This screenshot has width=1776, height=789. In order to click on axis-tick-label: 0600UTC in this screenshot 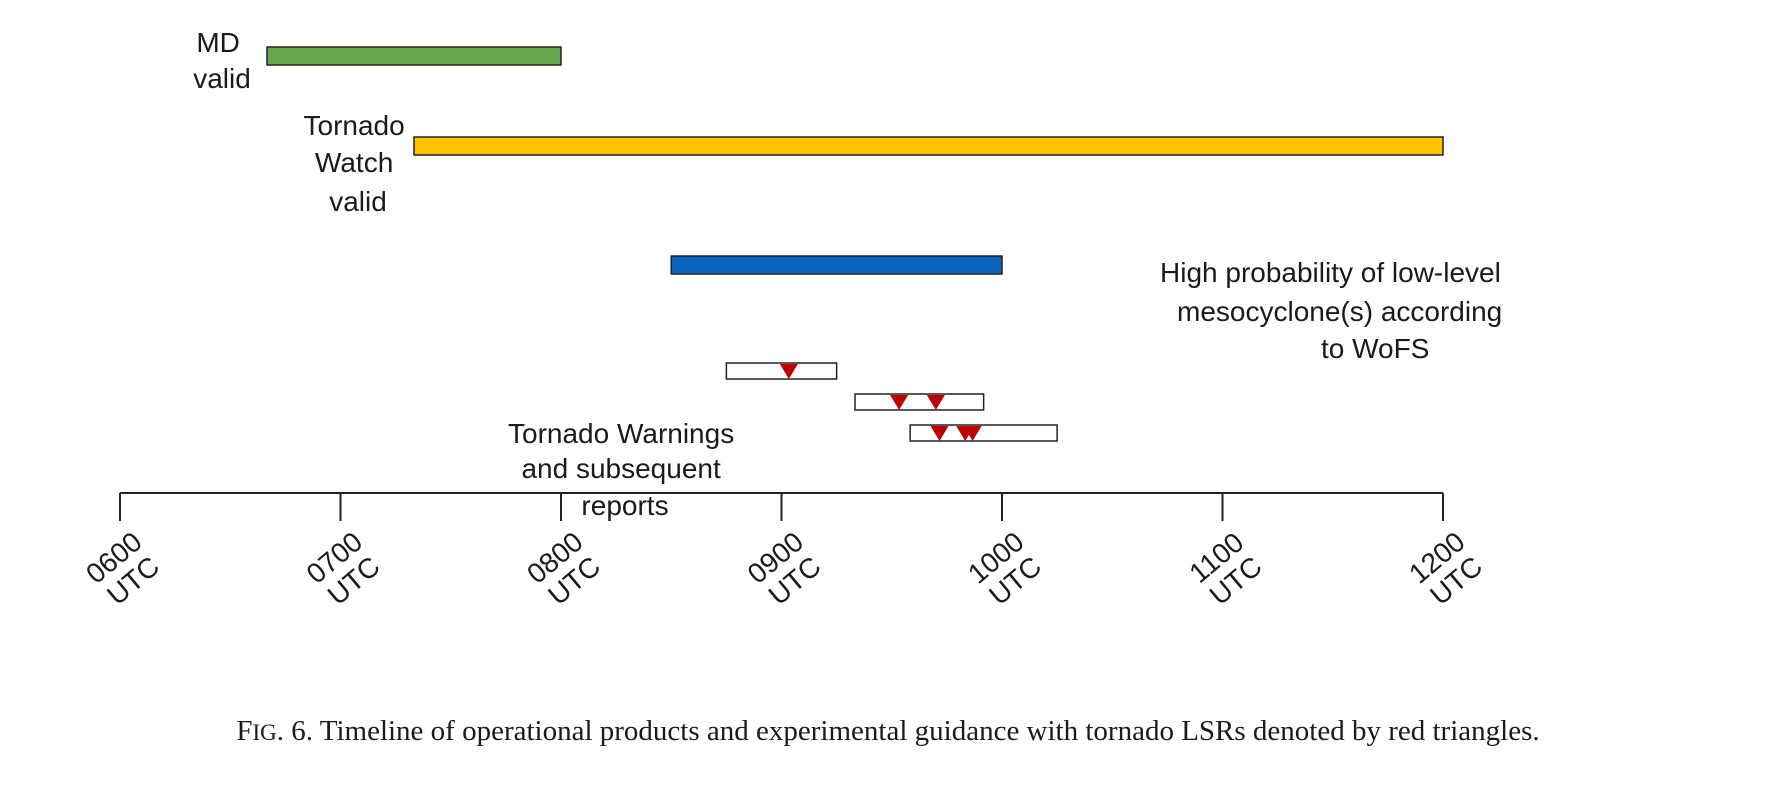, I will do `click(123, 569)`.